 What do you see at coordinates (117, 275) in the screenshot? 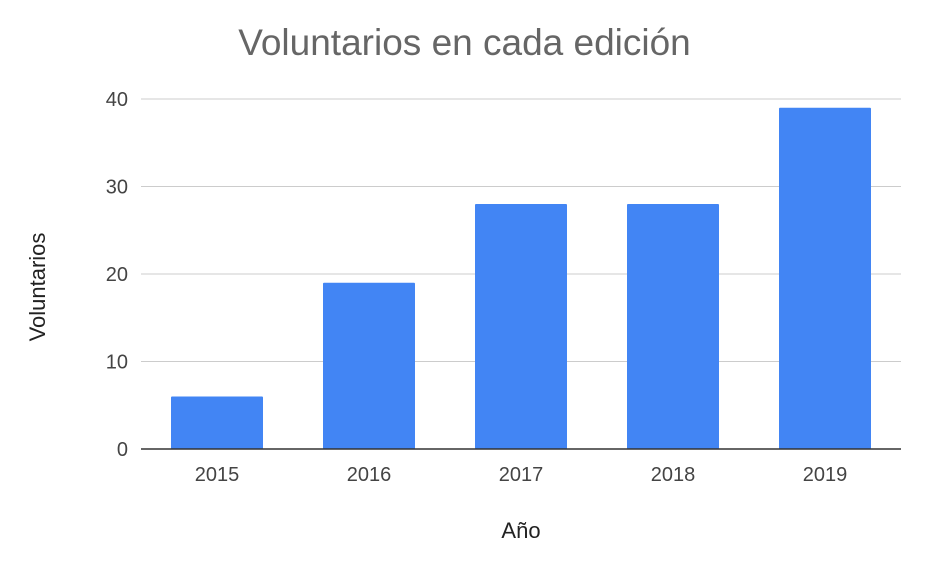
I see `y-tick-label: 20` at bounding box center [117, 275].